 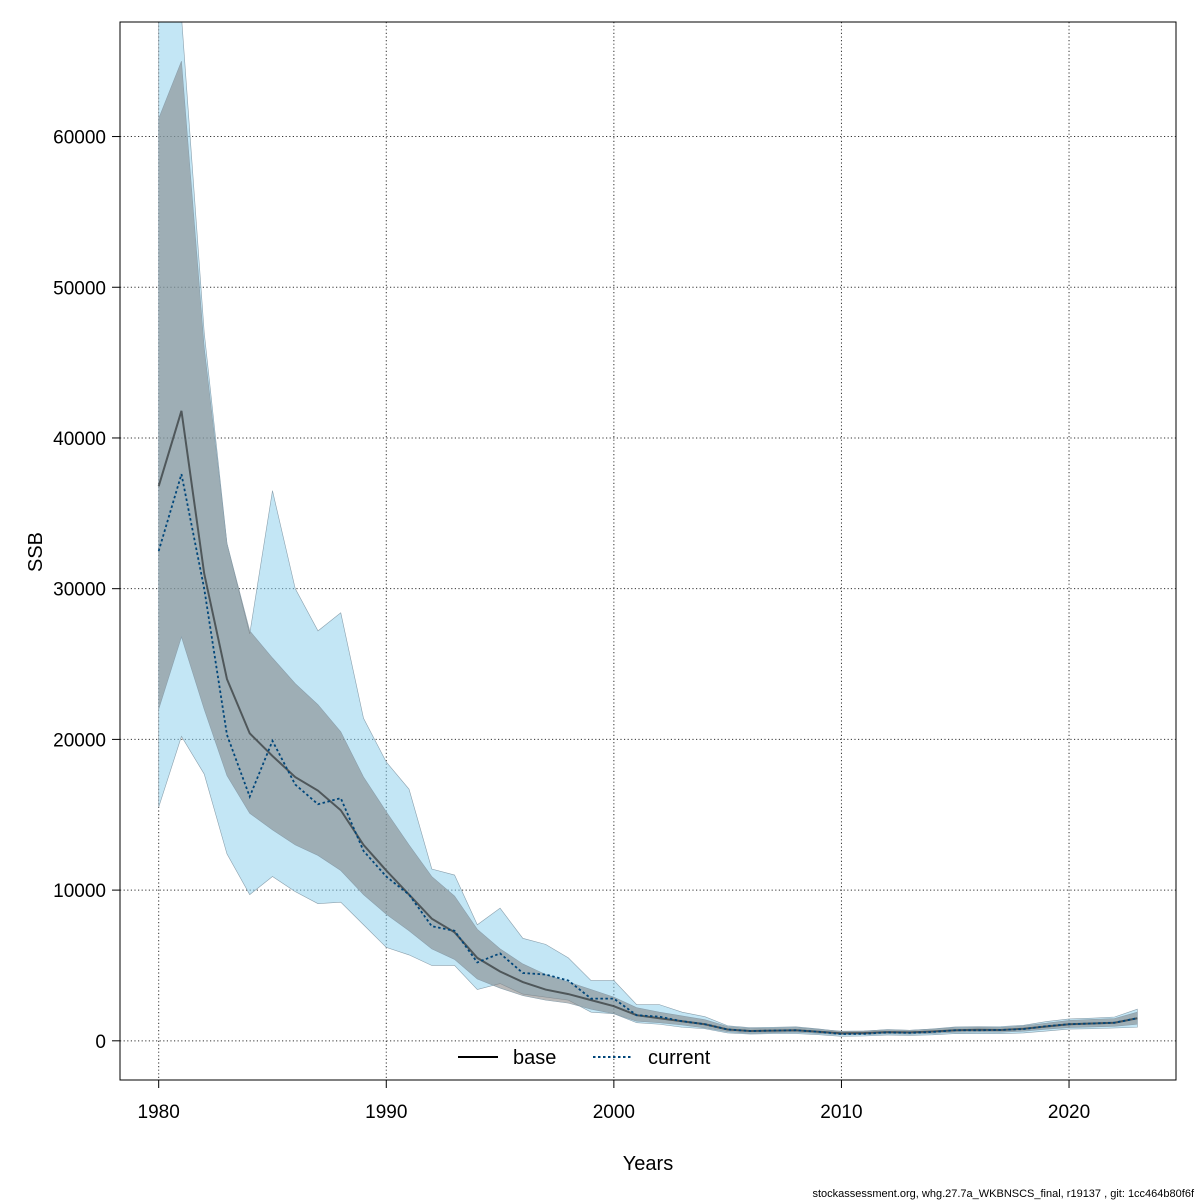 I want to click on x-tick-label: 1990, so click(x=386, y=1112).